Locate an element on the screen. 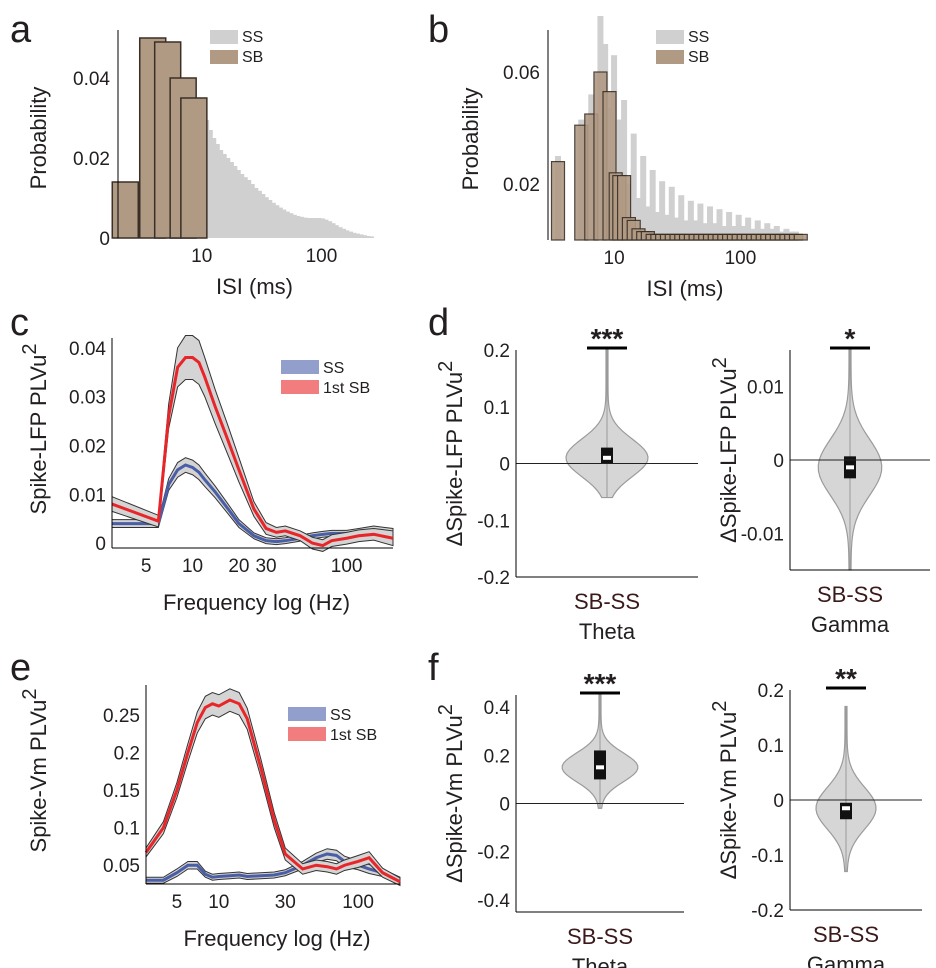  f2-ytick-label: 0.2 is located at coordinates (771, 691).